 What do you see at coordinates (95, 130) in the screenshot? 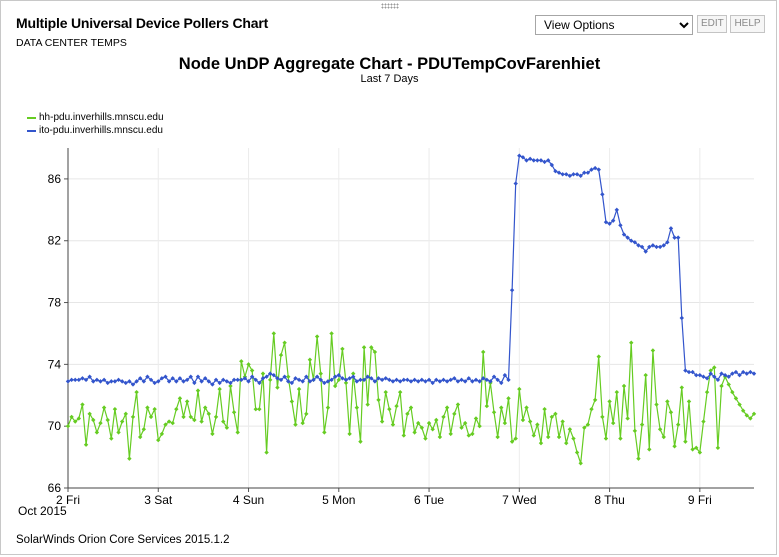
I see `legend-item-ito-pdu: ito-pdu.inverhills.mnscu.edu` at bounding box center [95, 130].